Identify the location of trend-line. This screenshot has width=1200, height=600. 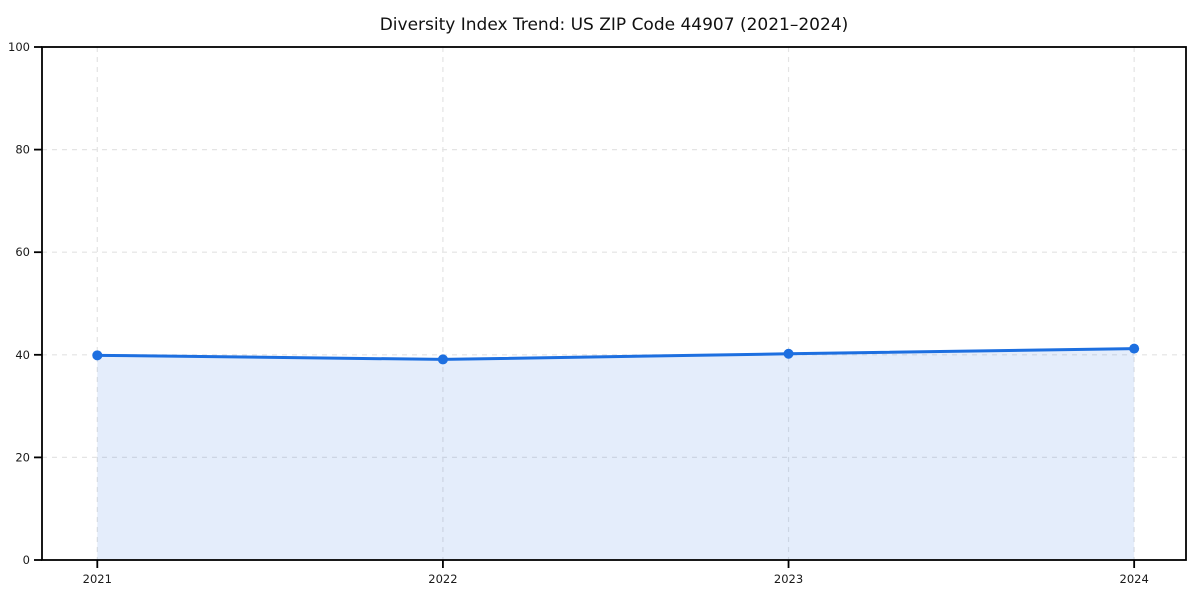
(615, 354).